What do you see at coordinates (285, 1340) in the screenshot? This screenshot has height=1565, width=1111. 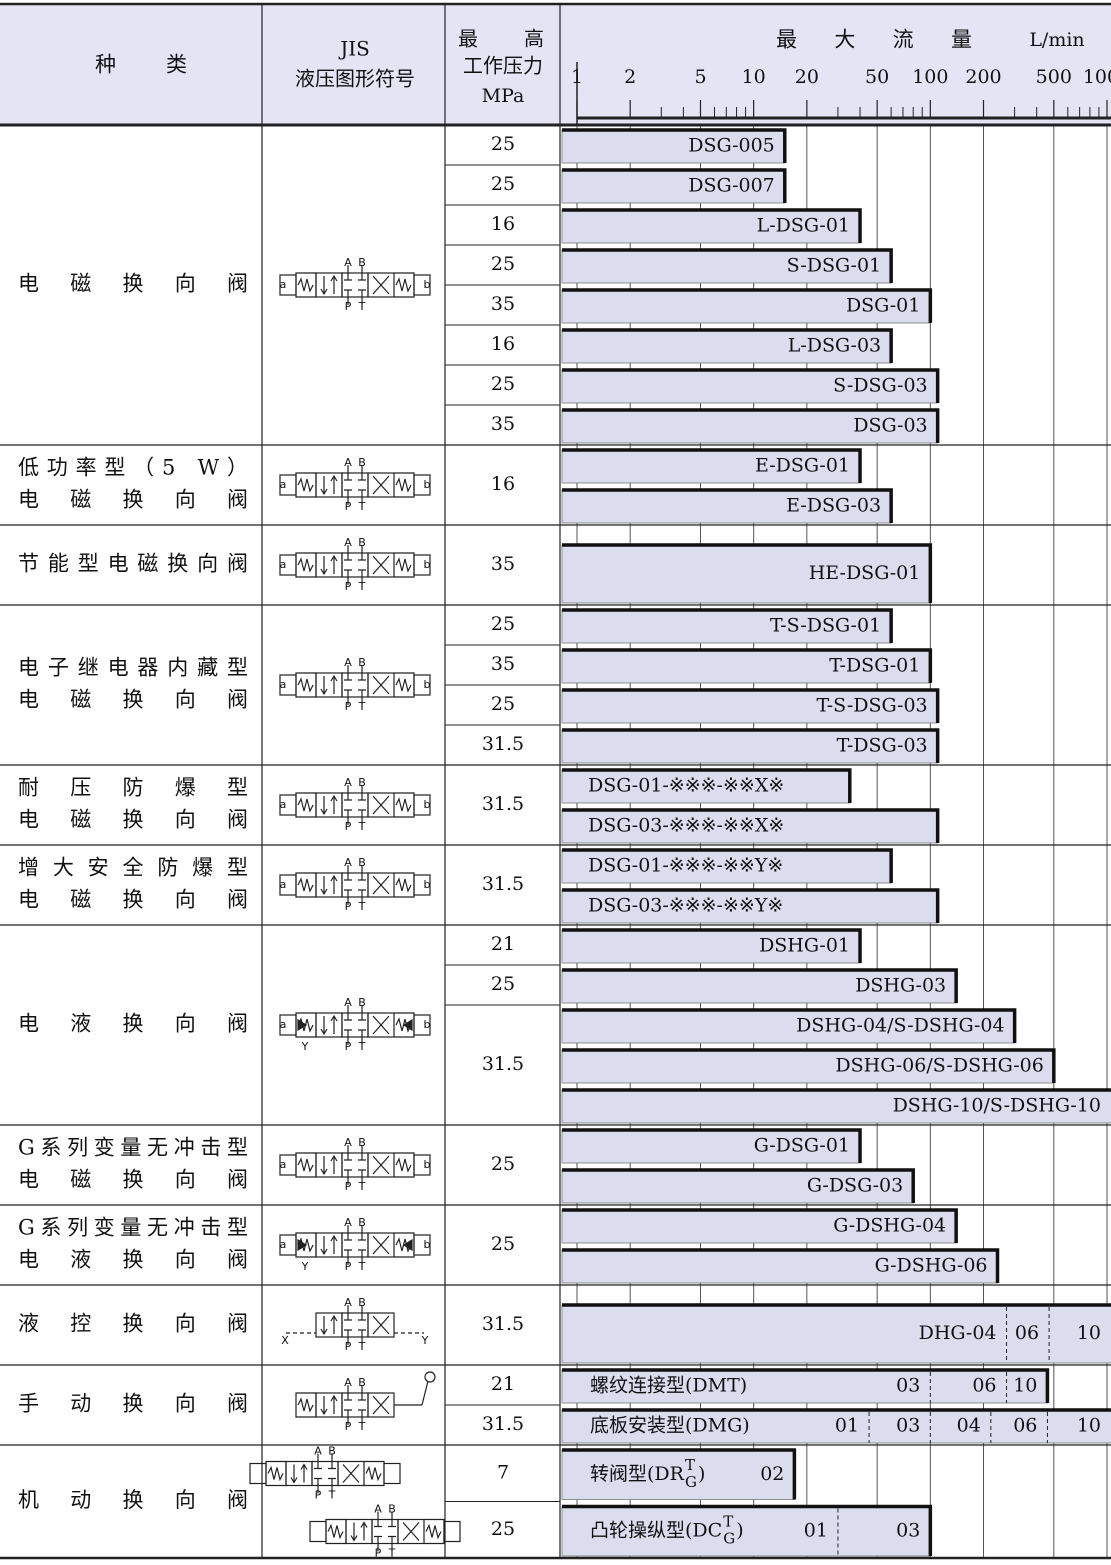 I see `symbol-label: X` at bounding box center [285, 1340].